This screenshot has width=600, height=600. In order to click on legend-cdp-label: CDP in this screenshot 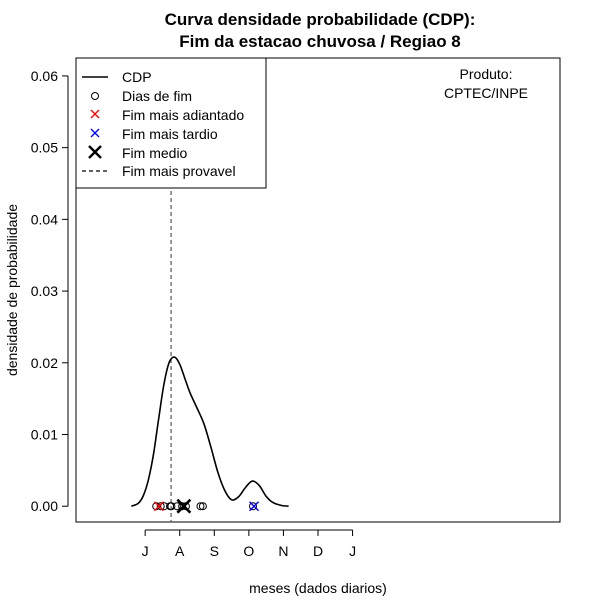, I will do `click(137, 77)`.